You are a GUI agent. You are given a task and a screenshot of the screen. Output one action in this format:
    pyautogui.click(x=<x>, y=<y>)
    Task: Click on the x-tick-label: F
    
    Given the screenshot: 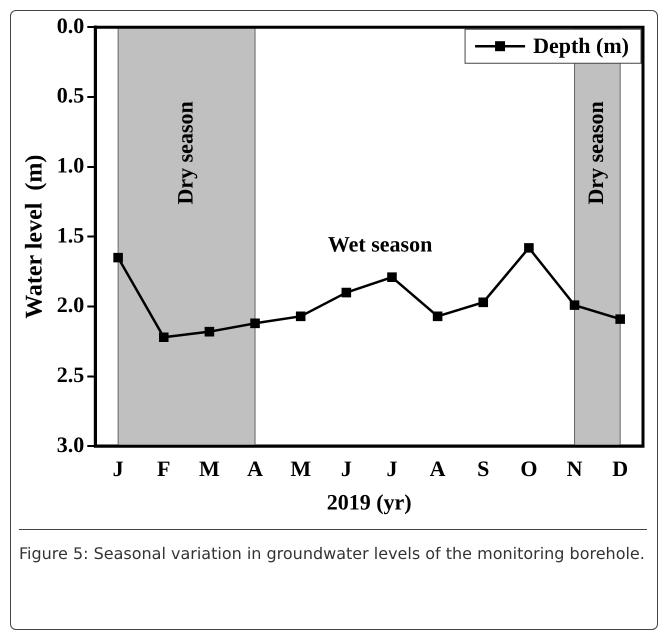 What is the action you would take?
    pyautogui.click(x=163, y=469)
    